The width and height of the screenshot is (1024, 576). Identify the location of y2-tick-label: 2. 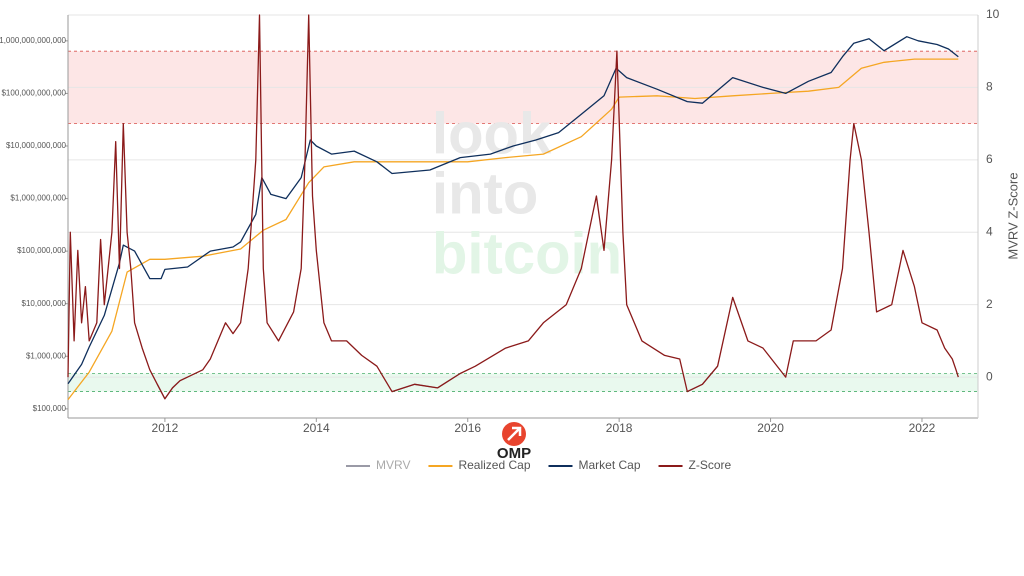
(989, 304).